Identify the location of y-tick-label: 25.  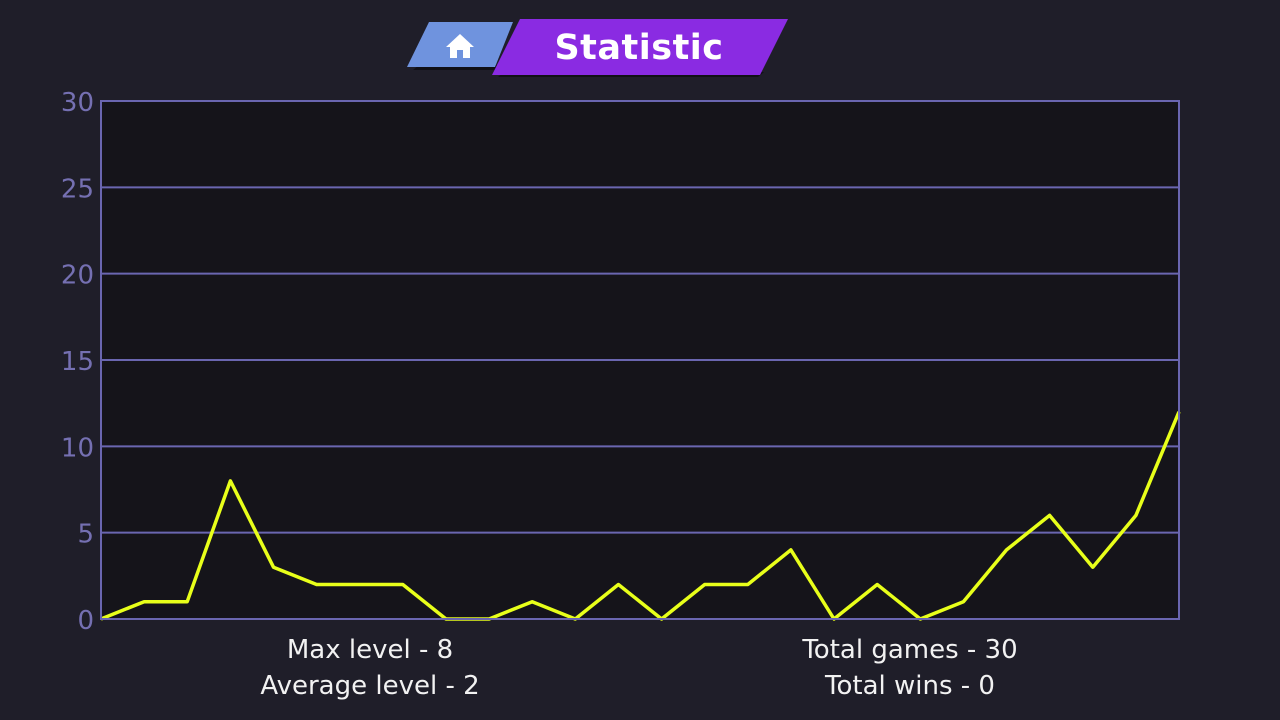
(77, 189).